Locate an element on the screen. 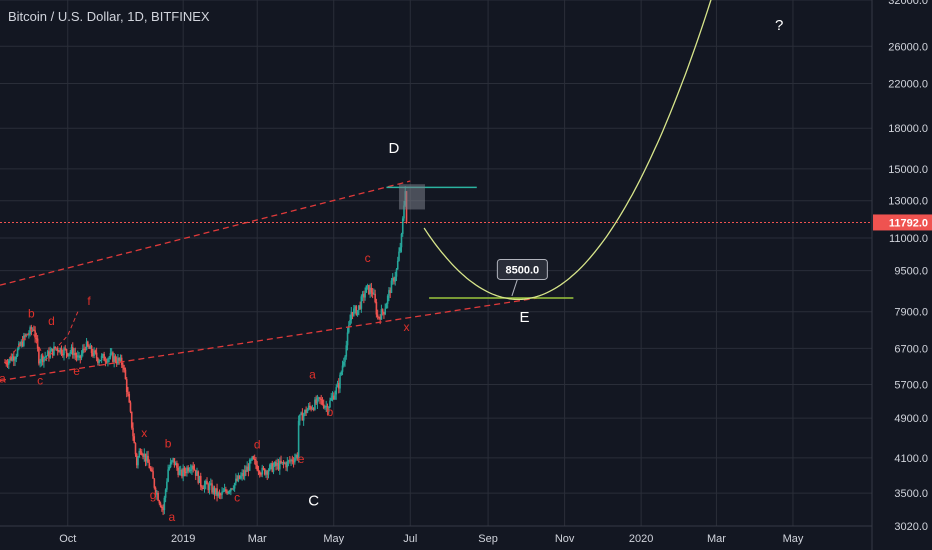 This screenshot has width=932, height=550. x-tick-label: Sep is located at coordinates (488, 539).